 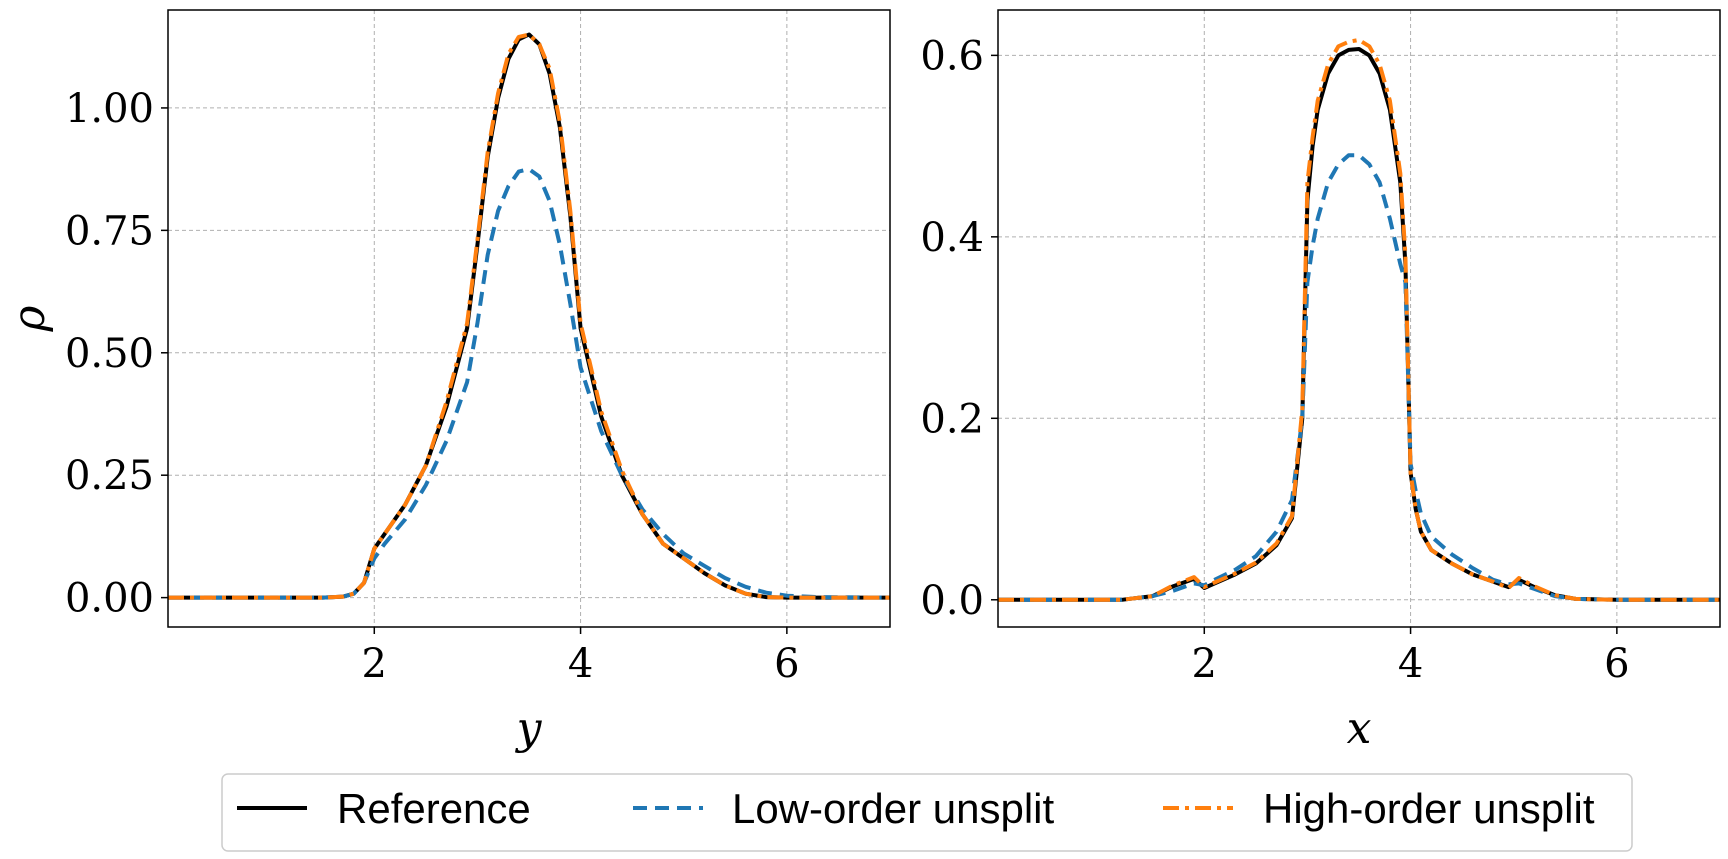 What do you see at coordinates (434, 808) in the screenshot?
I see `legend-label-reference: Reference` at bounding box center [434, 808].